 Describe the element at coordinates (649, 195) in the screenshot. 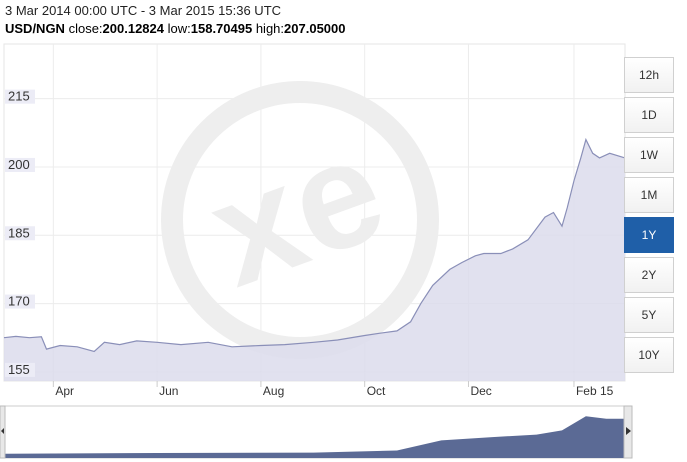

I see `range-button-1m: 1M` at that location.